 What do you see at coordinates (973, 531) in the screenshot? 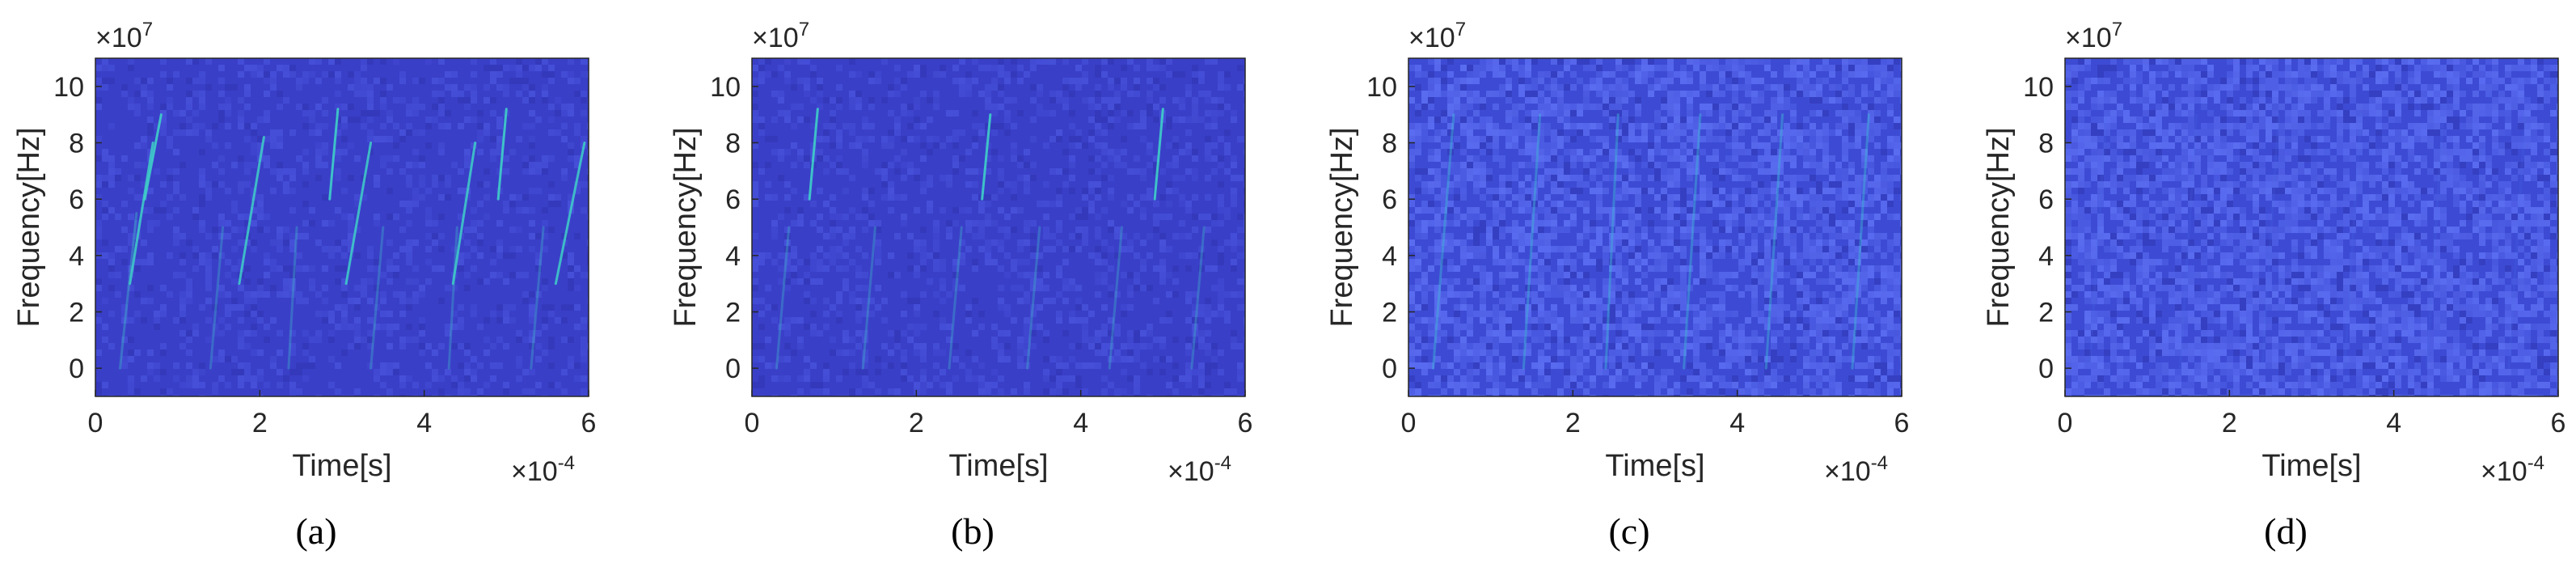
I see `panel-caption: (b)` at bounding box center [973, 531].